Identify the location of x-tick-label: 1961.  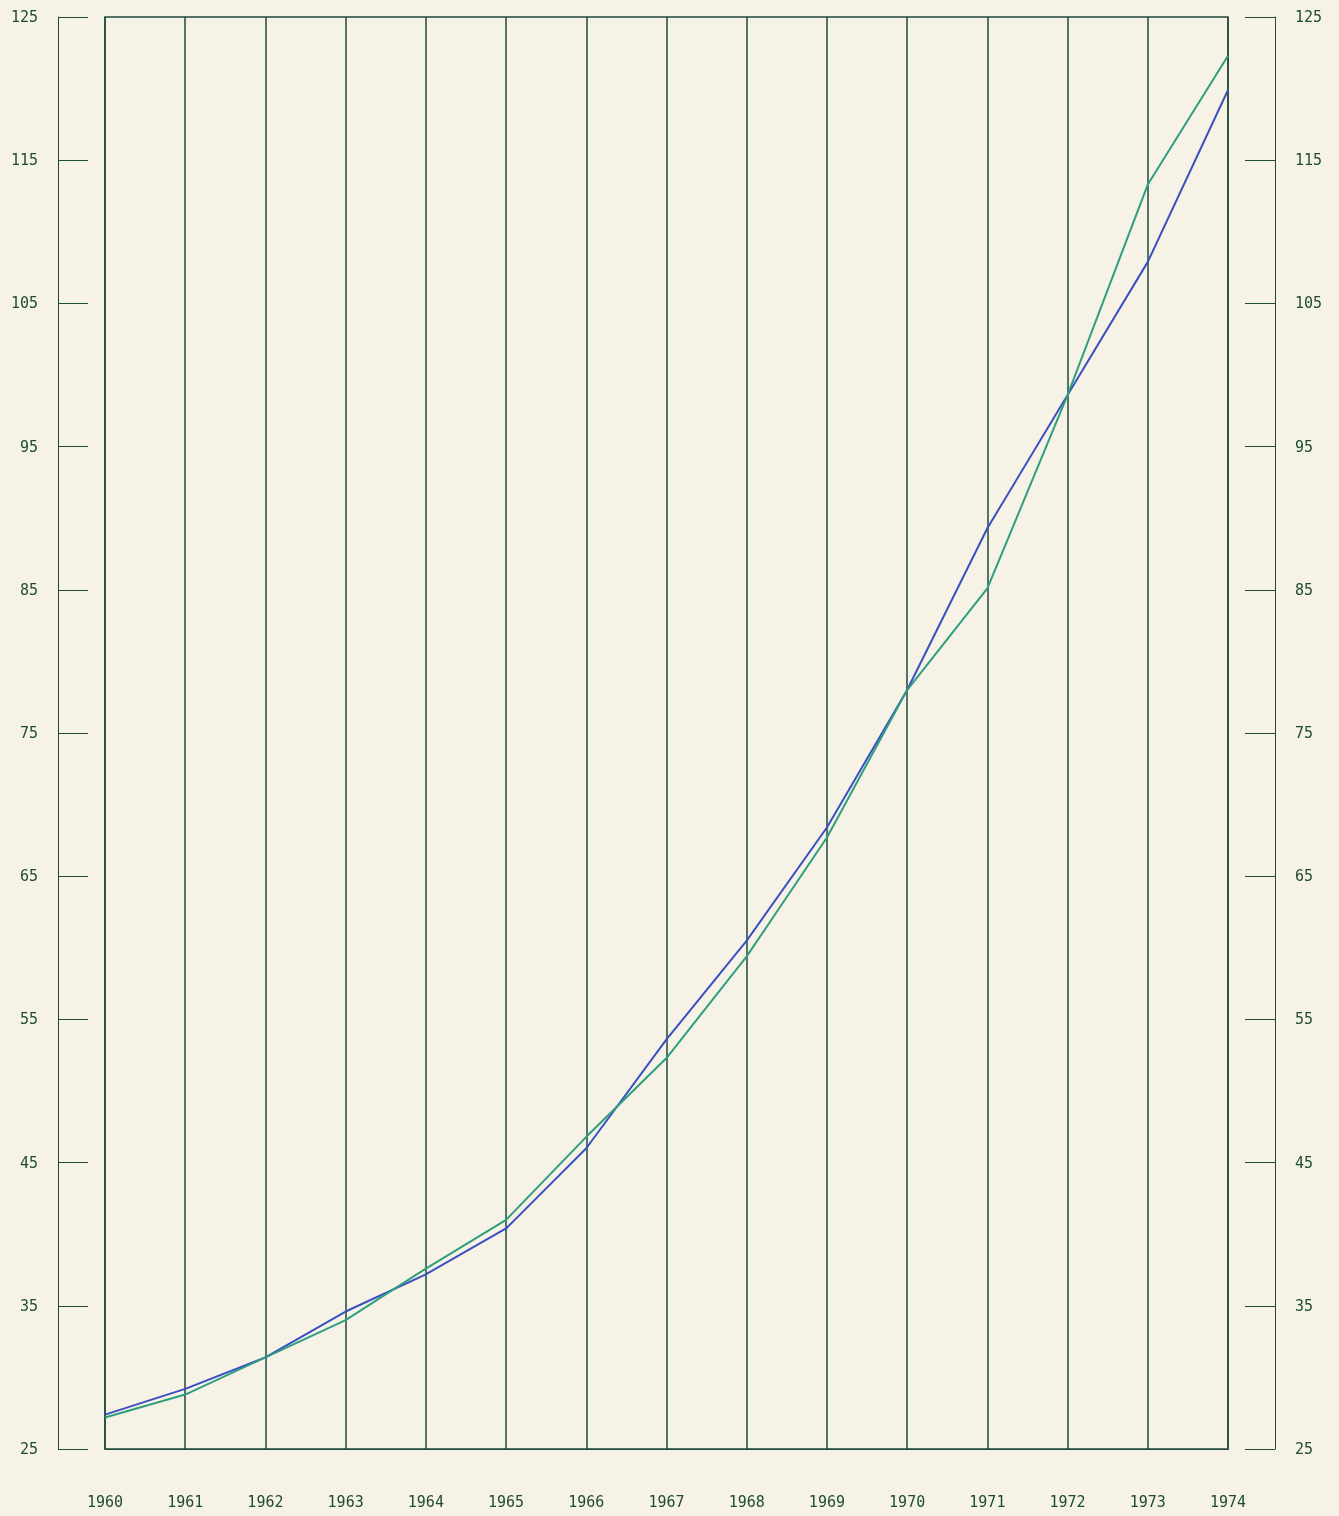
(185, 1501).